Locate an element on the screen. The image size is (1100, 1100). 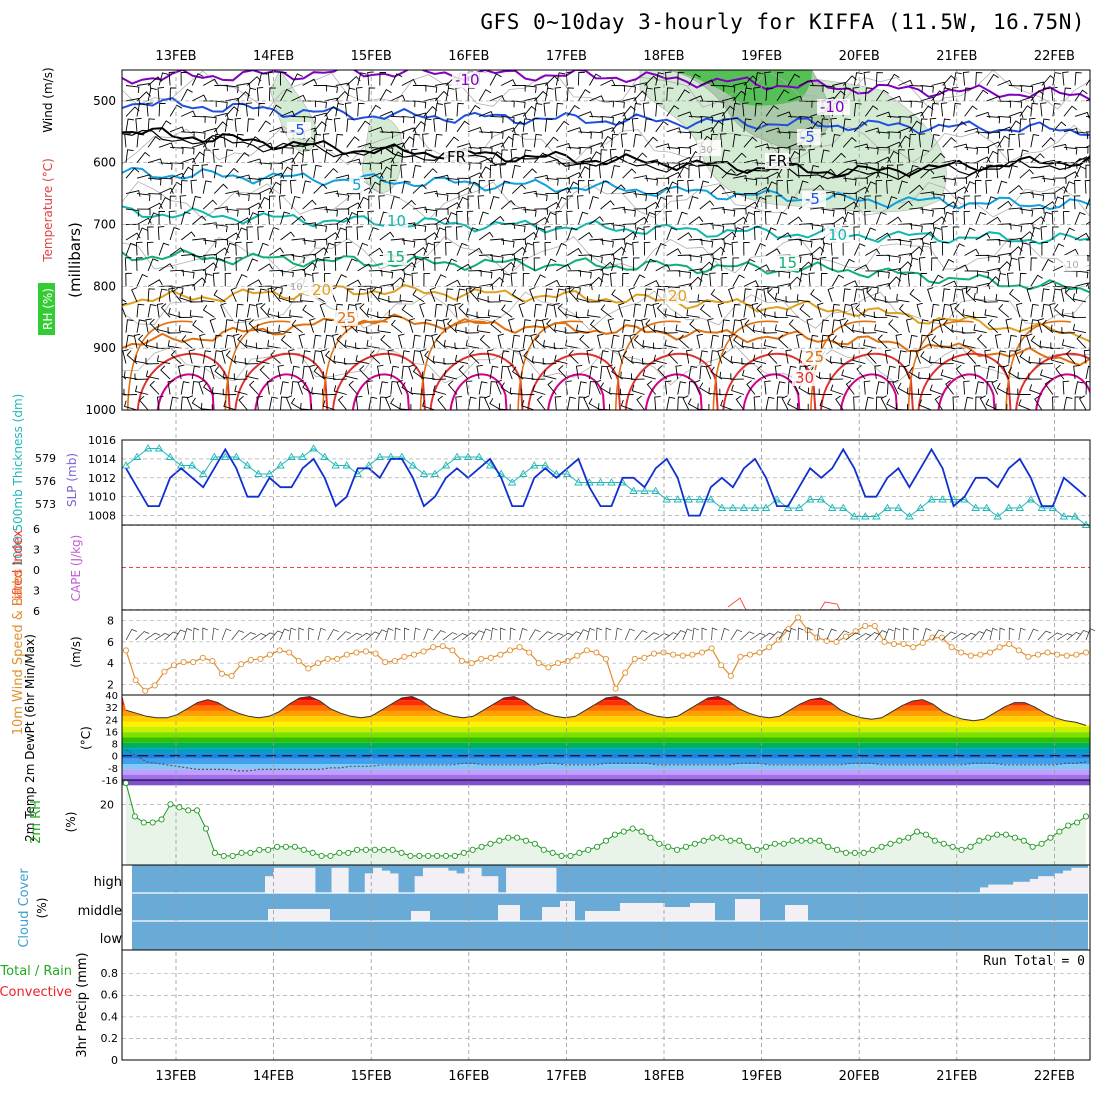
wind10m-panel is located at coordinates (609, 654).